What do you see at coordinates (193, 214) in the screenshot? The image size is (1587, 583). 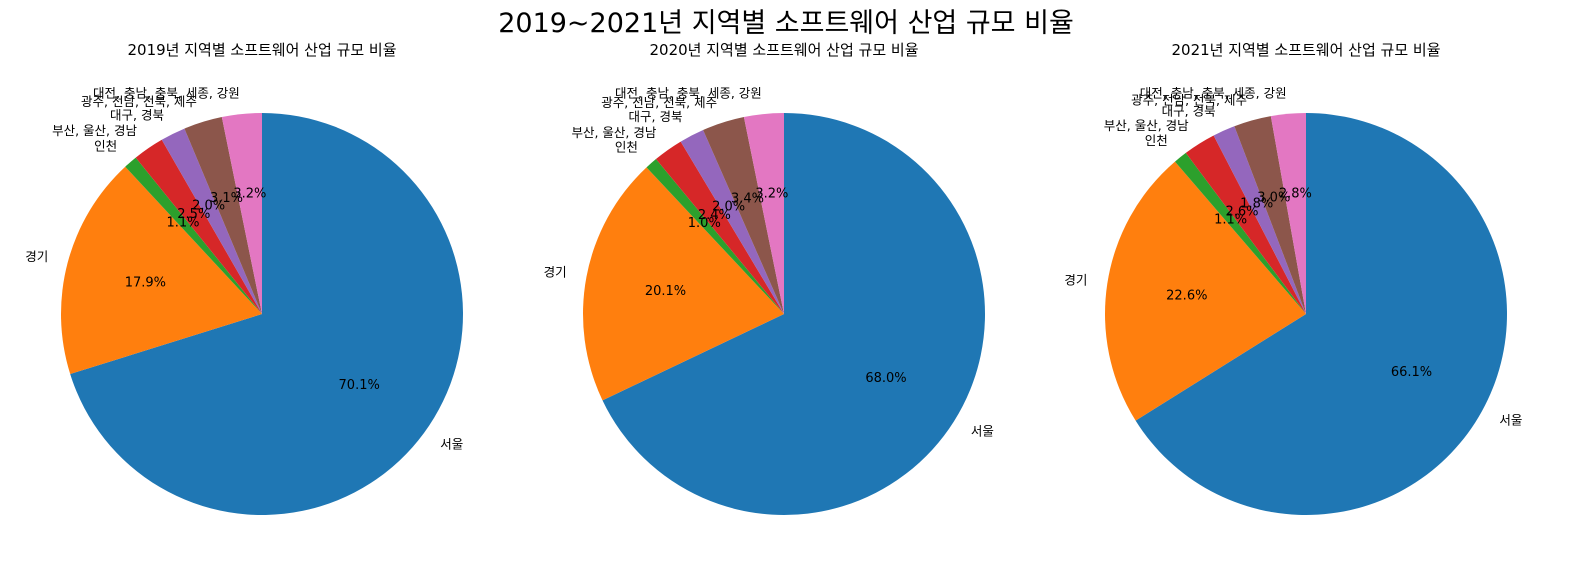 I see `slice-percent-label: 2.5%` at bounding box center [193, 214].